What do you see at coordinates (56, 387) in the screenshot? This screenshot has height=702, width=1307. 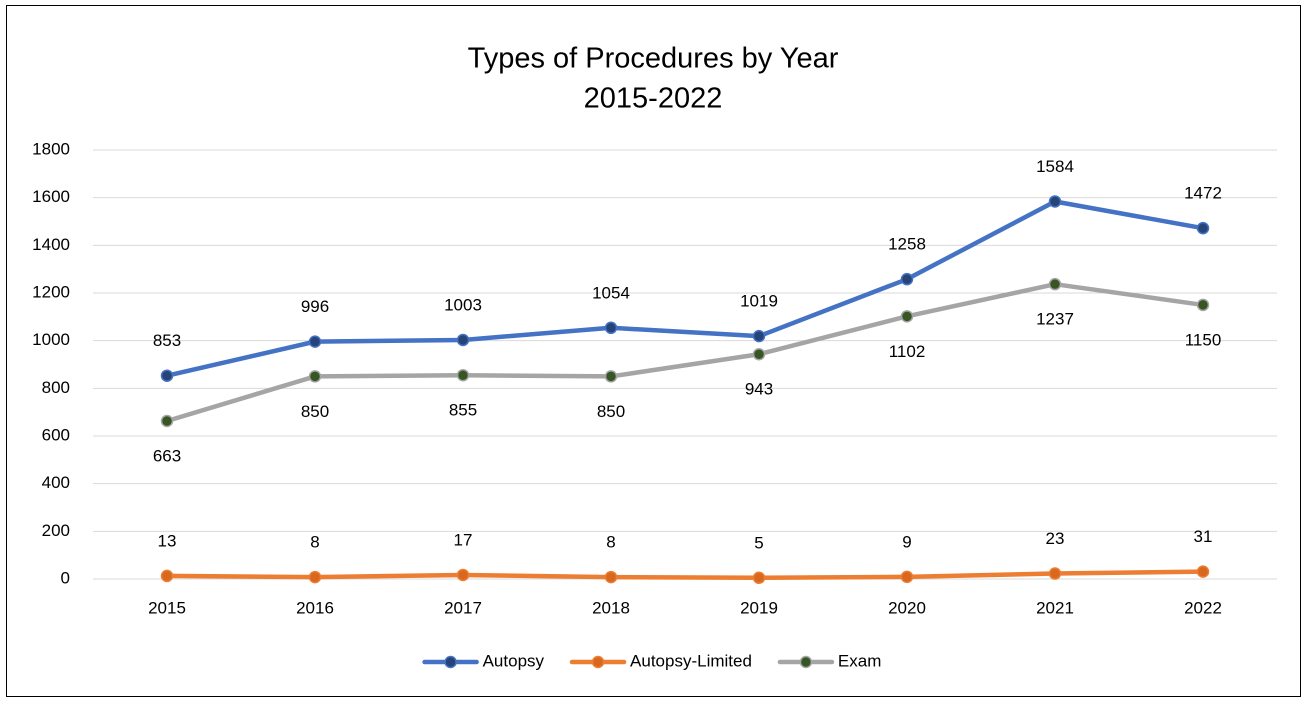 I see `y-tick-label: 800` at bounding box center [56, 387].